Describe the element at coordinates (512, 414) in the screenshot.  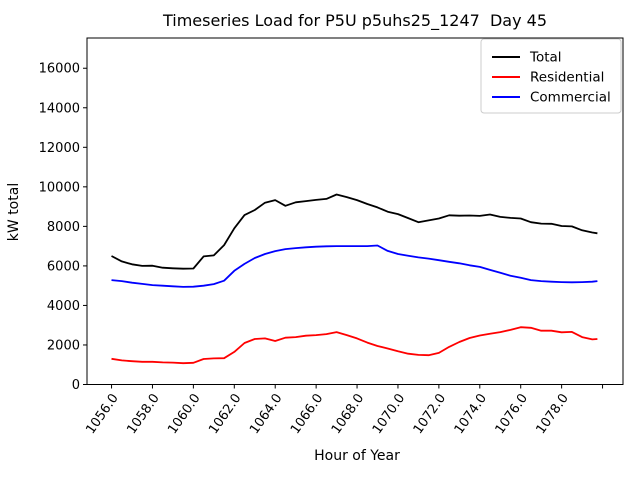
I see `x-tick-label: 1076.0` at that location.